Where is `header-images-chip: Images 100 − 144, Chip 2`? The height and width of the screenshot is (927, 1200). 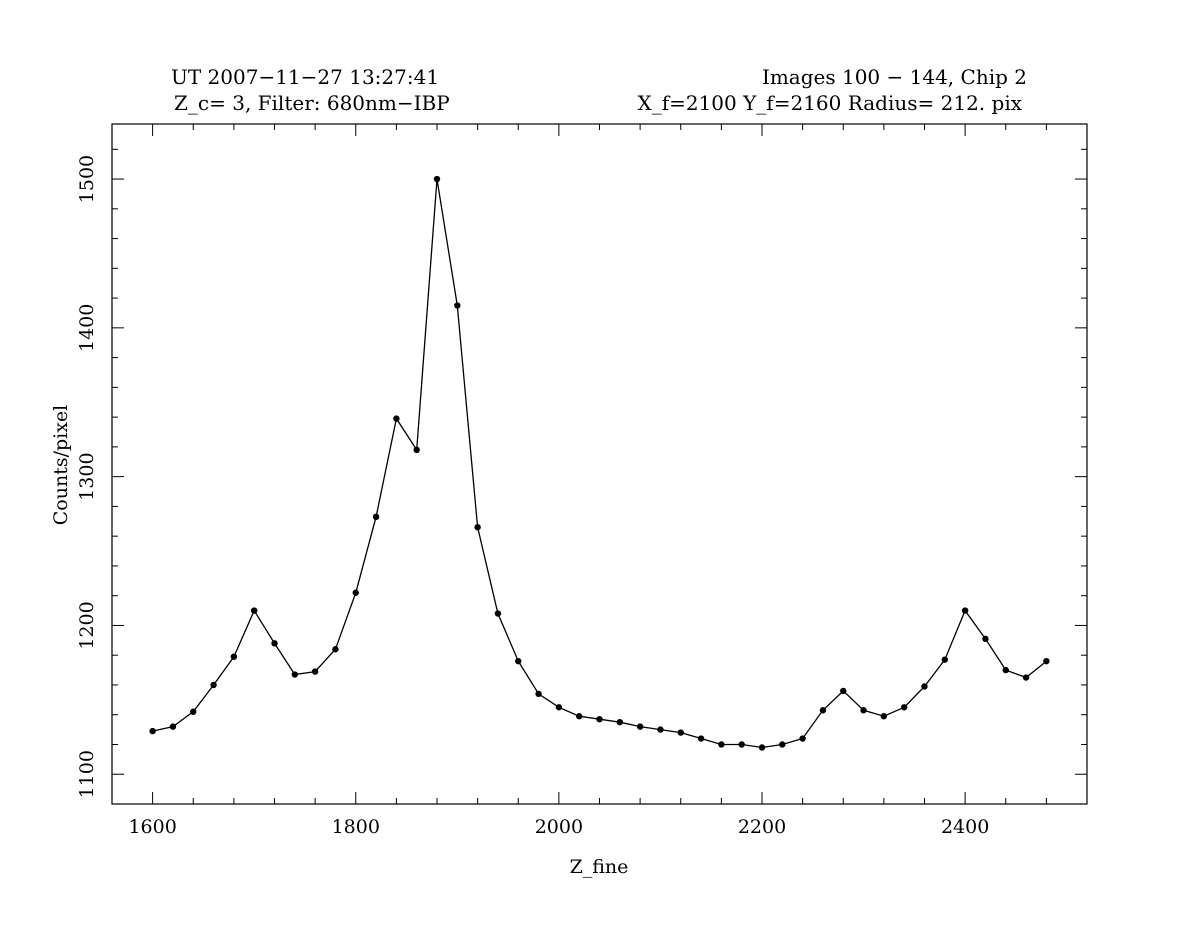 header-images-chip: Images 100 − 144, Chip 2 is located at coordinates (894, 77).